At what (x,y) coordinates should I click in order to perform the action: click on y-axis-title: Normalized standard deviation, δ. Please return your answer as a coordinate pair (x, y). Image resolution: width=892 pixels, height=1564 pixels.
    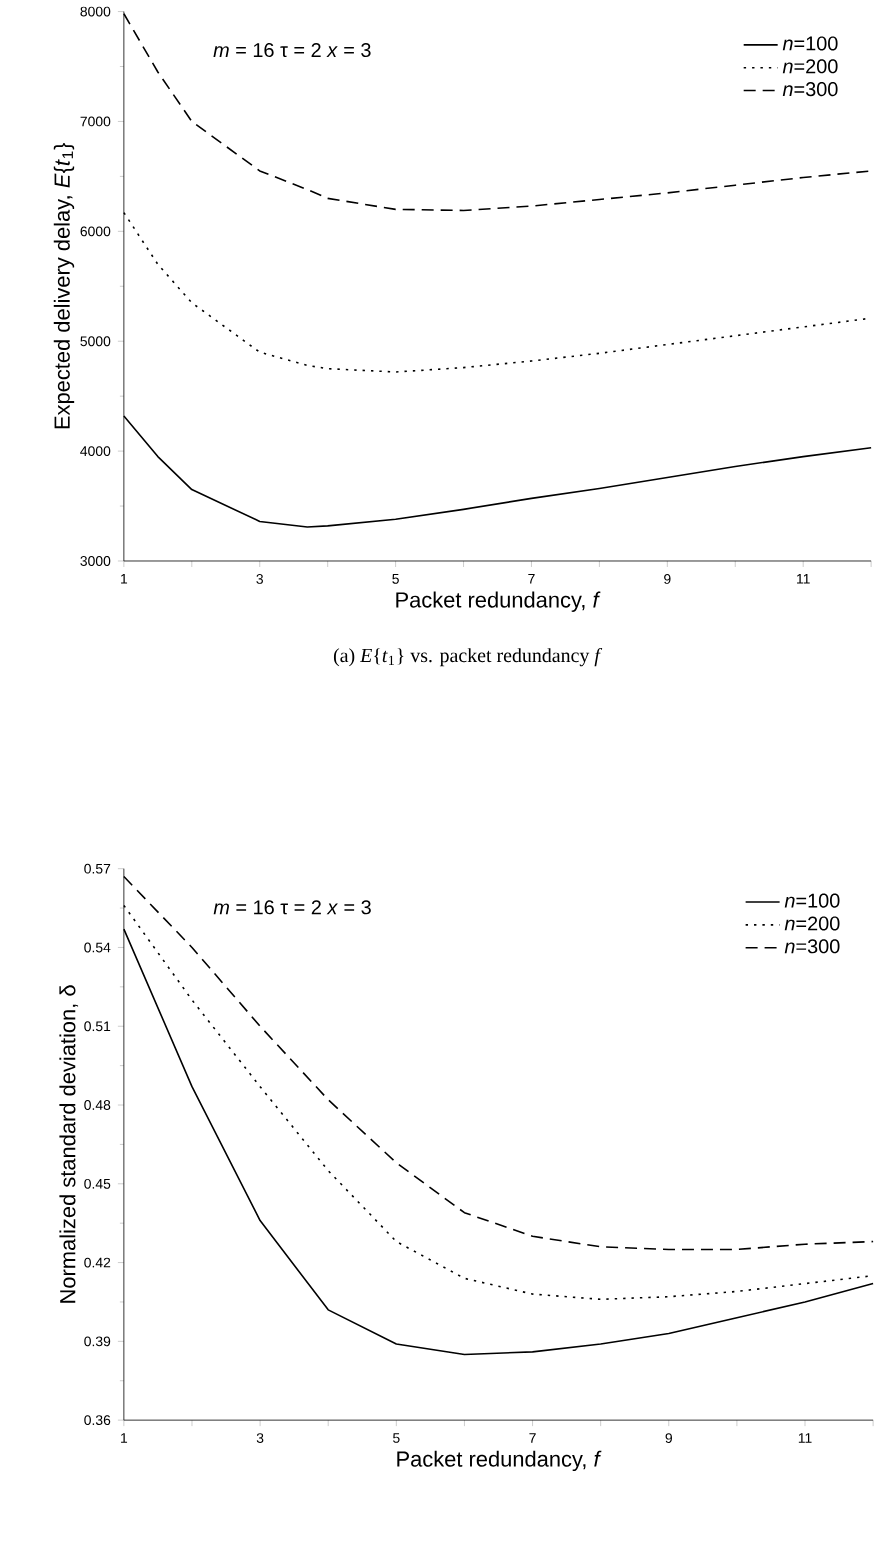
    Looking at the image, I should click on (69, 1144).